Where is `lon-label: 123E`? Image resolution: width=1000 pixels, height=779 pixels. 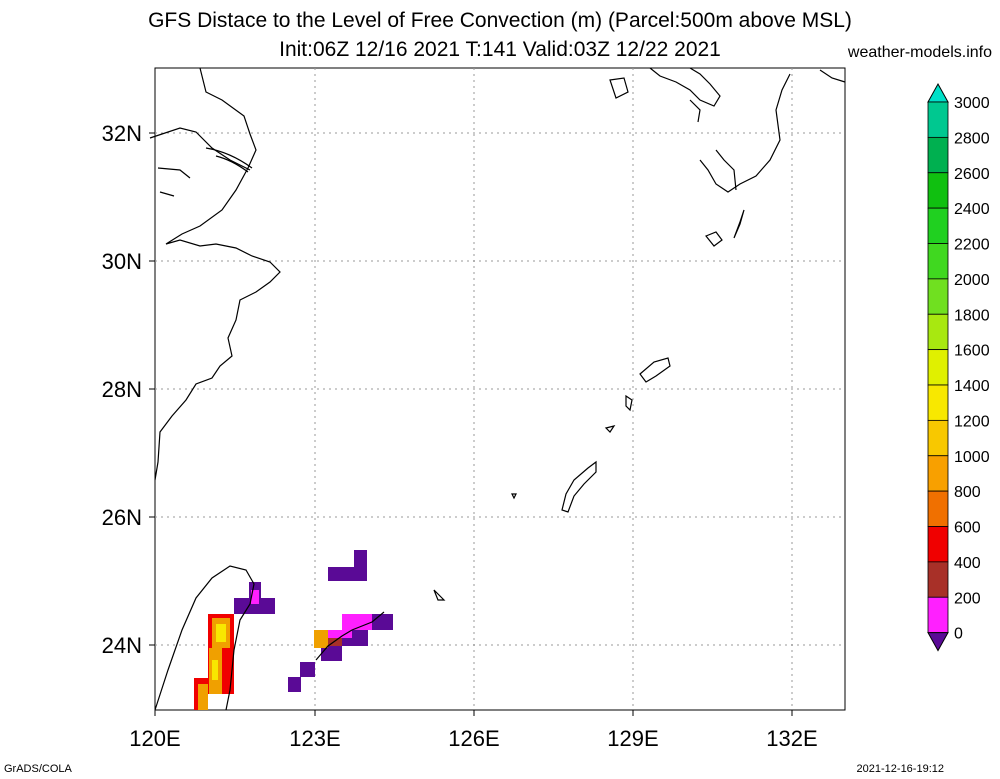 lon-label: 123E is located at coordinates (314, 738).